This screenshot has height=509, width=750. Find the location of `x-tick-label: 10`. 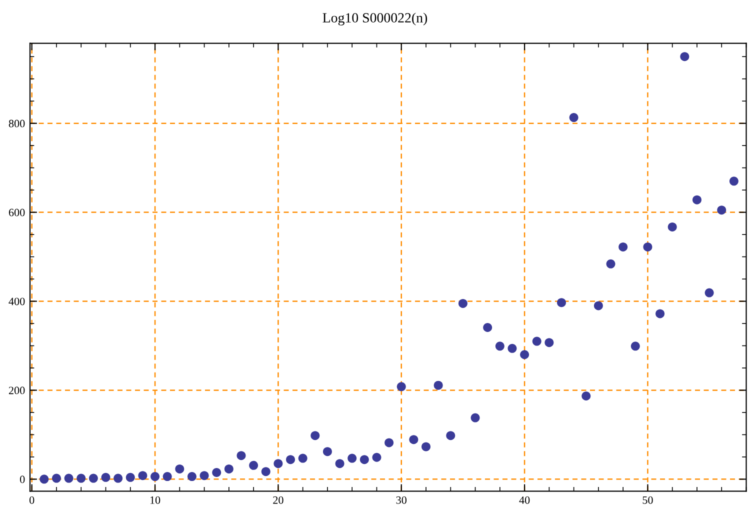

x-tick-label: 10 is located at coordinates (155, 500).